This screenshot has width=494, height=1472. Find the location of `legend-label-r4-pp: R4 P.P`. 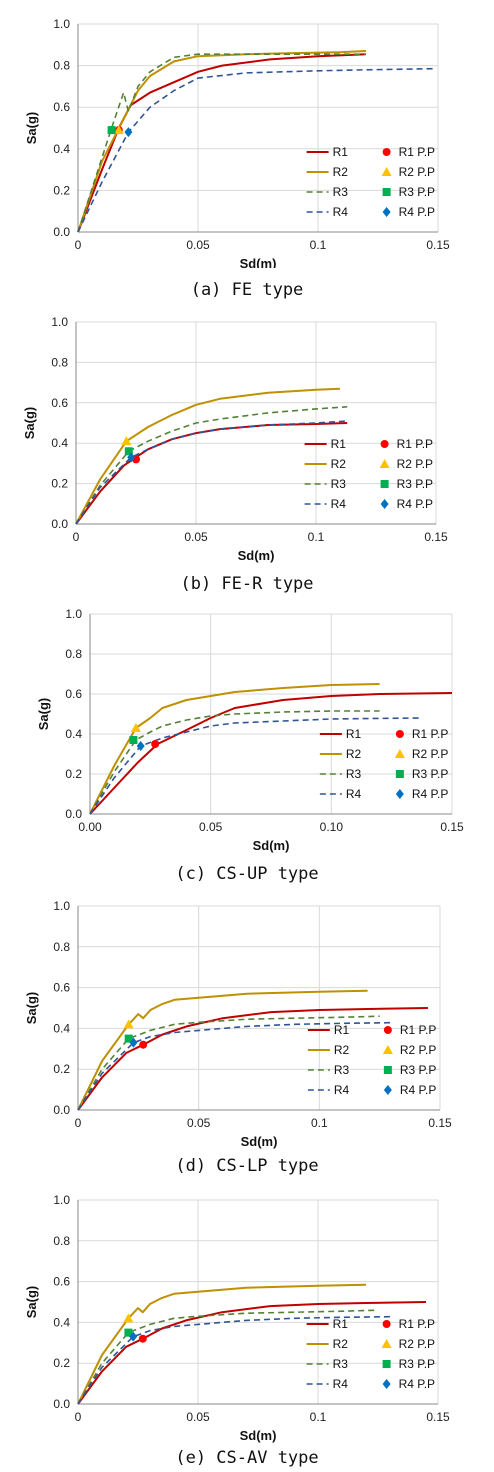

legend-label-r4-pp: R4 P.P is located at coordinates (430, 794).